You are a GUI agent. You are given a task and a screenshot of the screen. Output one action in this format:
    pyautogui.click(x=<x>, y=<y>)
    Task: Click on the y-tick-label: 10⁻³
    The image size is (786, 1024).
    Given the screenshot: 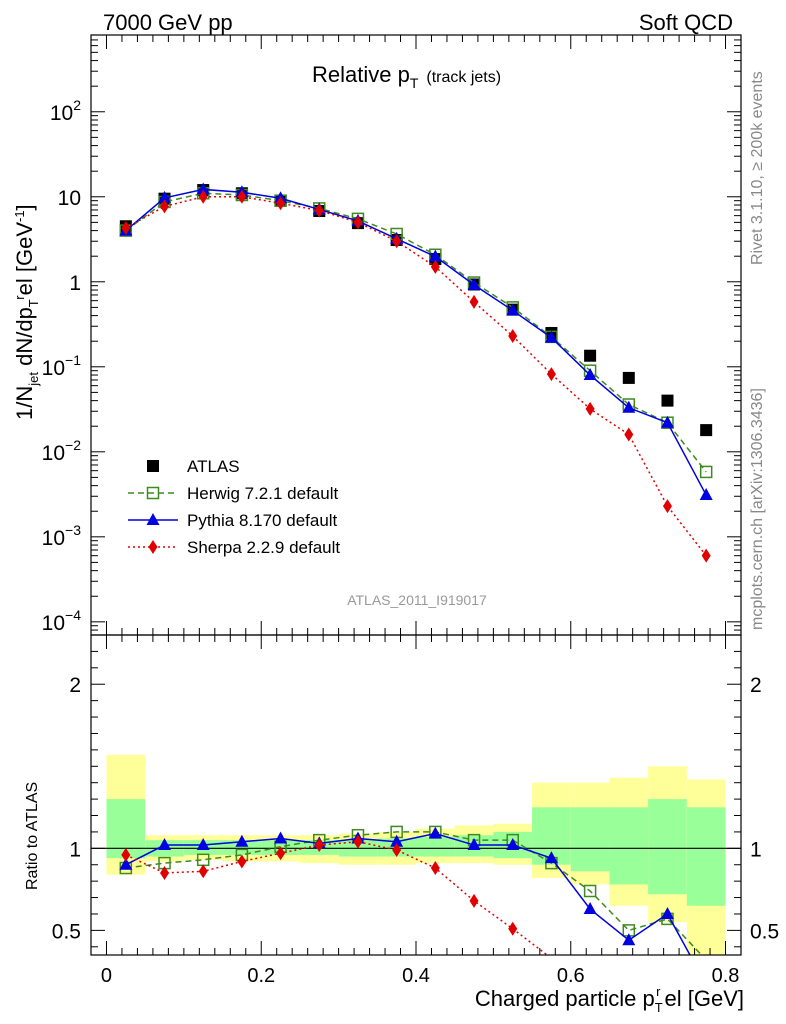 What is the action you would take?
    pyautogui.click(x=62, y=536)
    